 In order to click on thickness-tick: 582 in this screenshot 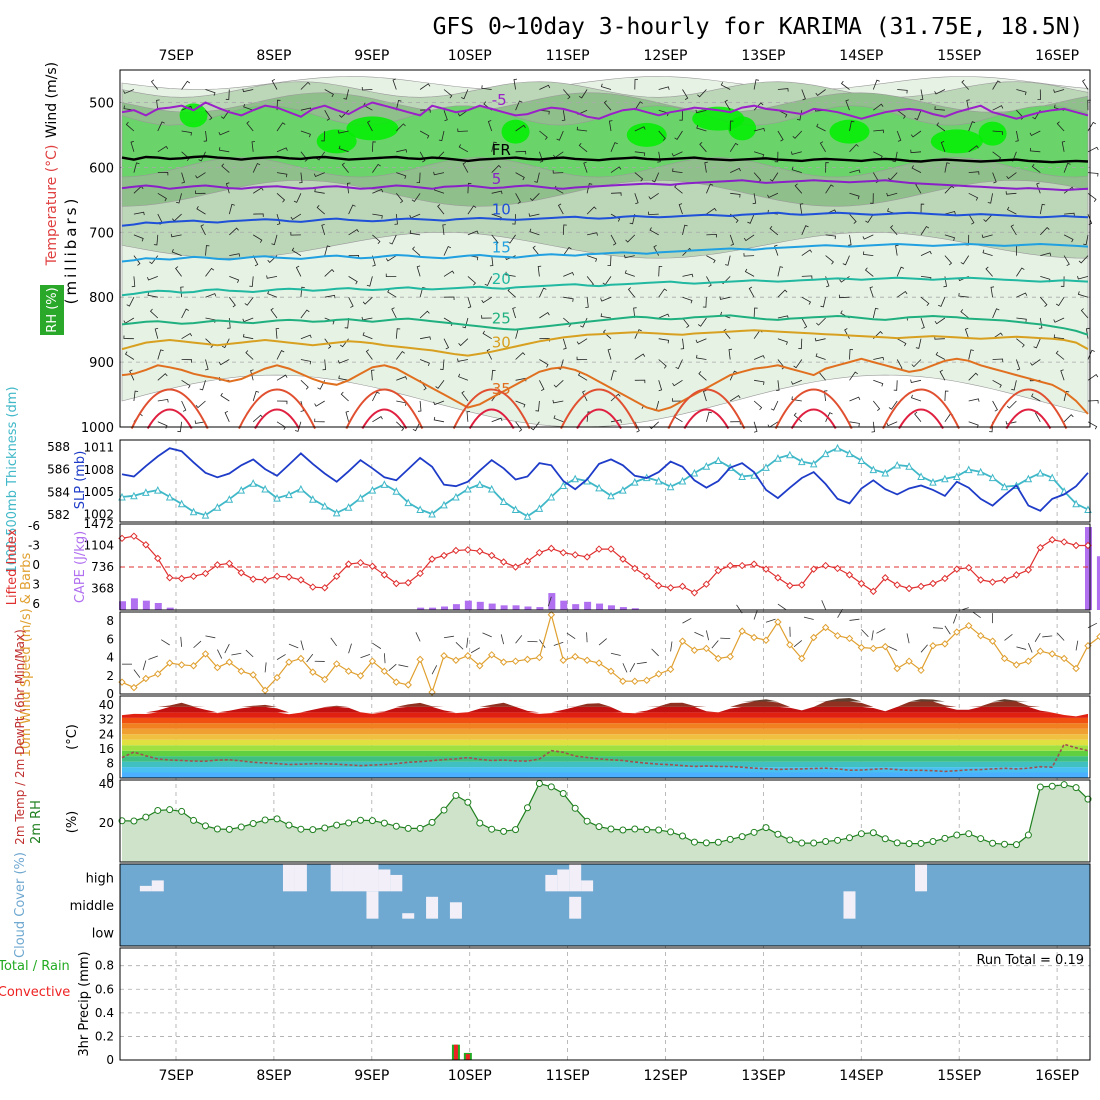, I will do `click(58, 515)`.